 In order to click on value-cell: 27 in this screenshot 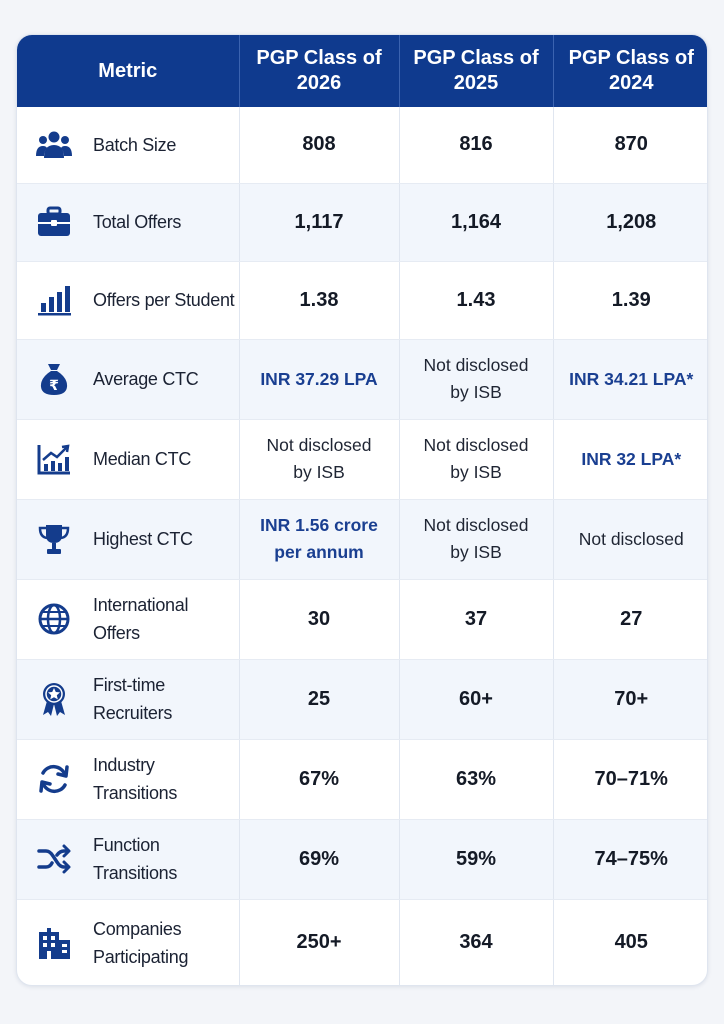, I will do `click(630, 619)`.